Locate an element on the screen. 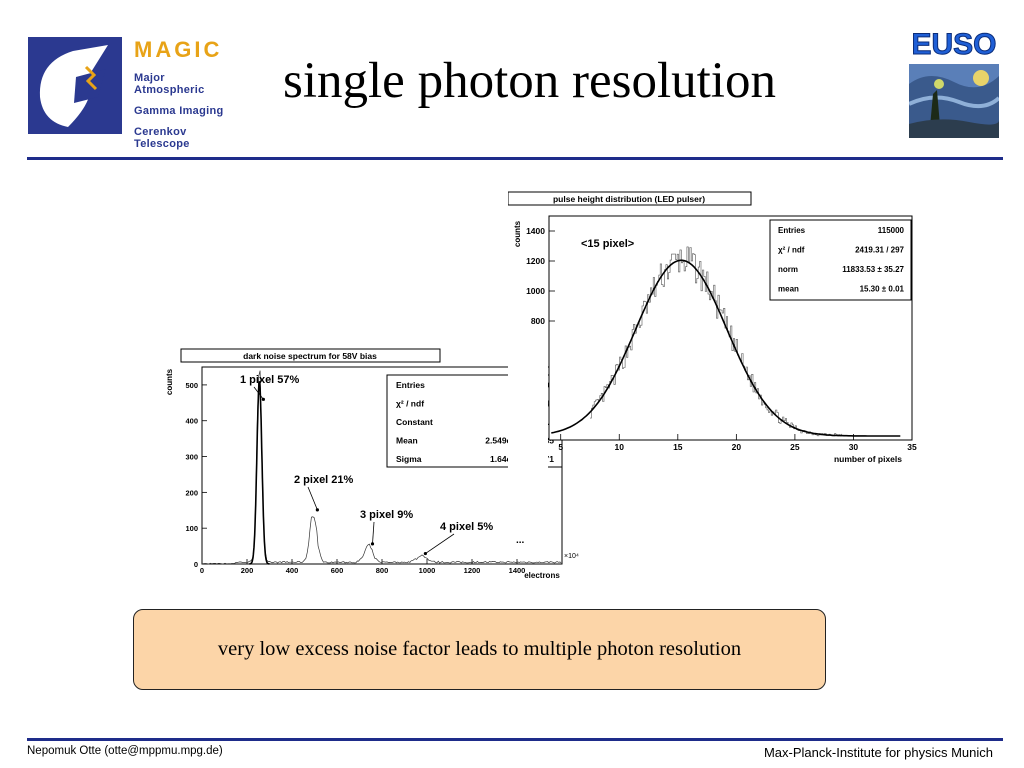 Image resolution: width=1024 pixels, height=768 pixels. chart2-xlabel: number of pixels is located at coordinates (868, 459).